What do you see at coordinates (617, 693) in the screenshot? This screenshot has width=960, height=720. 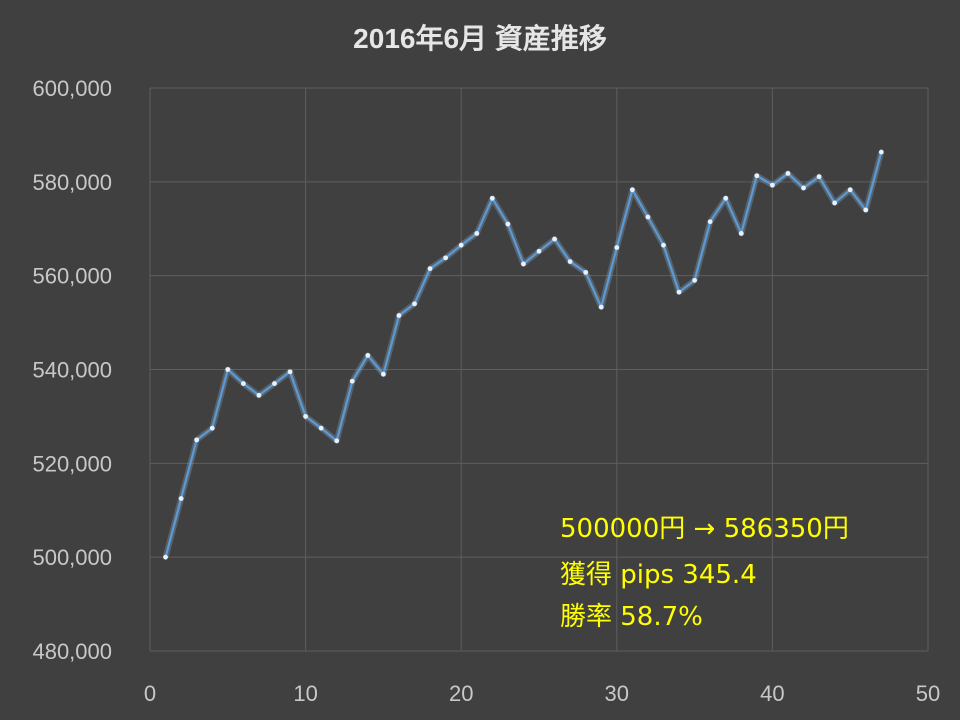 I see `x-tick-label: 30` at bounding box center [617, 693].